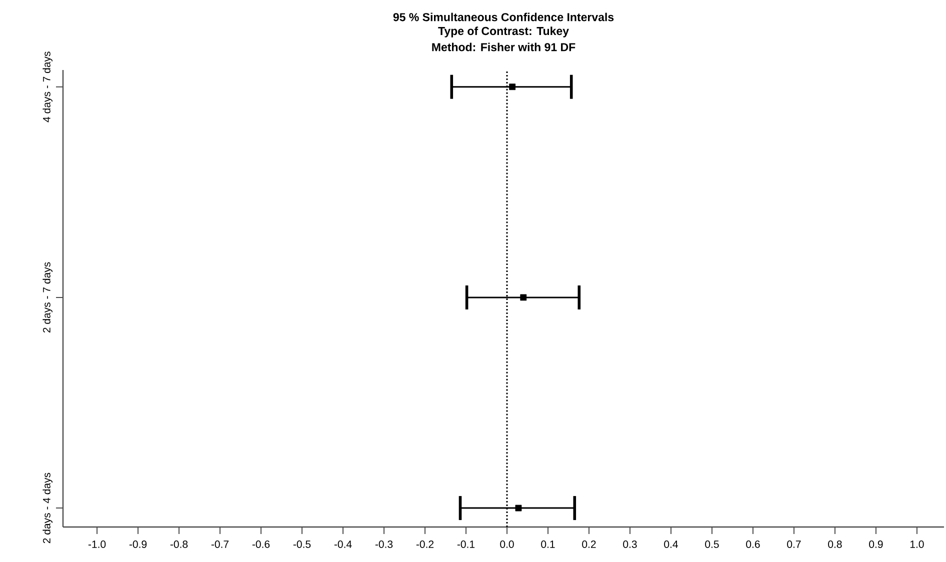 This screenshot has width=946, height=562. What do you see at coordinates (876, 544) in the screenshot?
I see `x-tick-label: 0.9` at bounding box center [876, 544].